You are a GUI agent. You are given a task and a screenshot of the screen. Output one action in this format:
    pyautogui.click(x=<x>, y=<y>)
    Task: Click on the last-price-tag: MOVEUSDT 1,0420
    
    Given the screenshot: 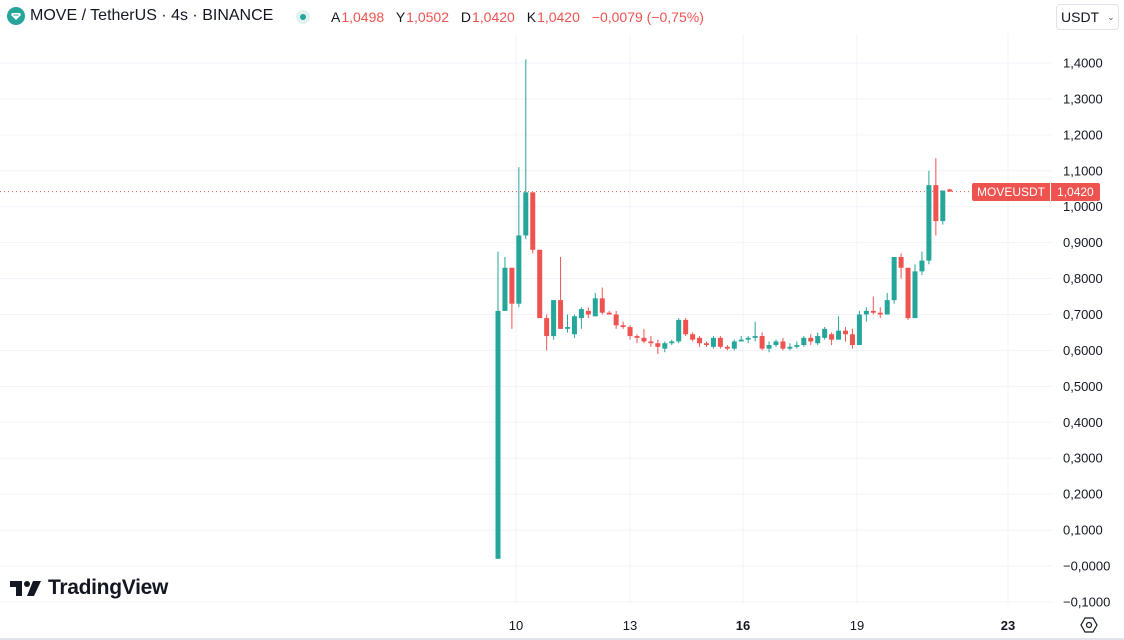 What is the action you would take?
    pyautogui.click(x=1036, y=191)
    